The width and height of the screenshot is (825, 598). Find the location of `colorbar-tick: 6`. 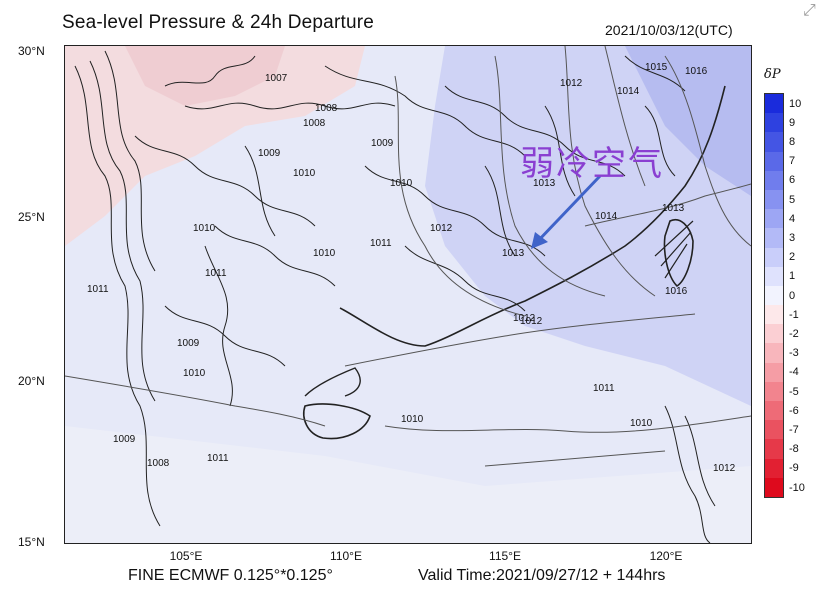

colorbar-tick: 6 is located at coordinates (792, 180).